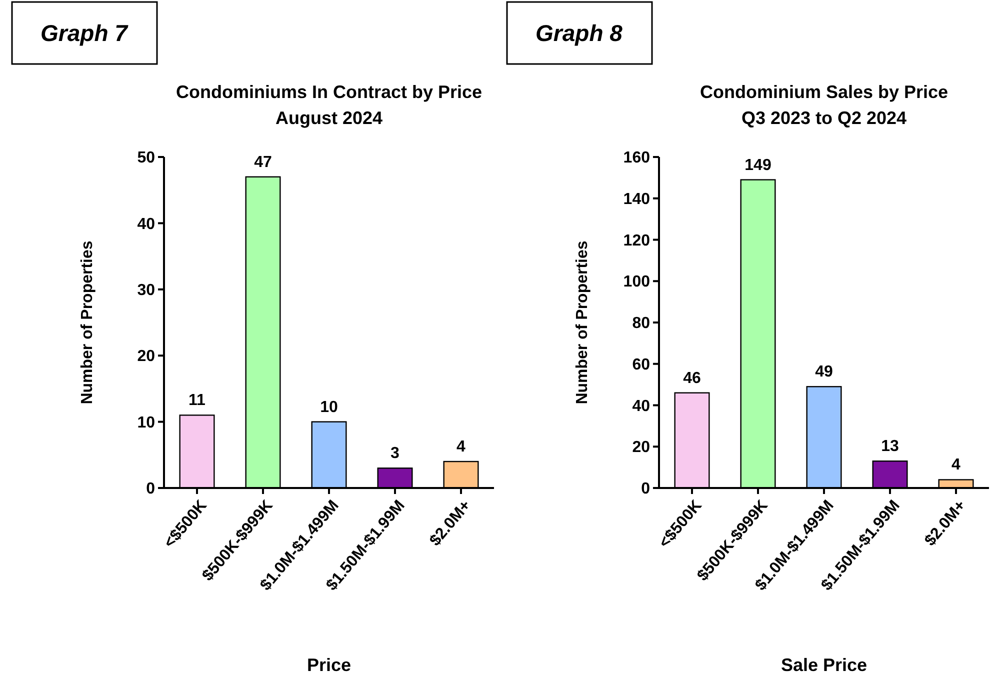 The width and height of the screenshot is (990, 676). I want to click on chart-title: Condominiums In Contract by Price, so click(329, 92).